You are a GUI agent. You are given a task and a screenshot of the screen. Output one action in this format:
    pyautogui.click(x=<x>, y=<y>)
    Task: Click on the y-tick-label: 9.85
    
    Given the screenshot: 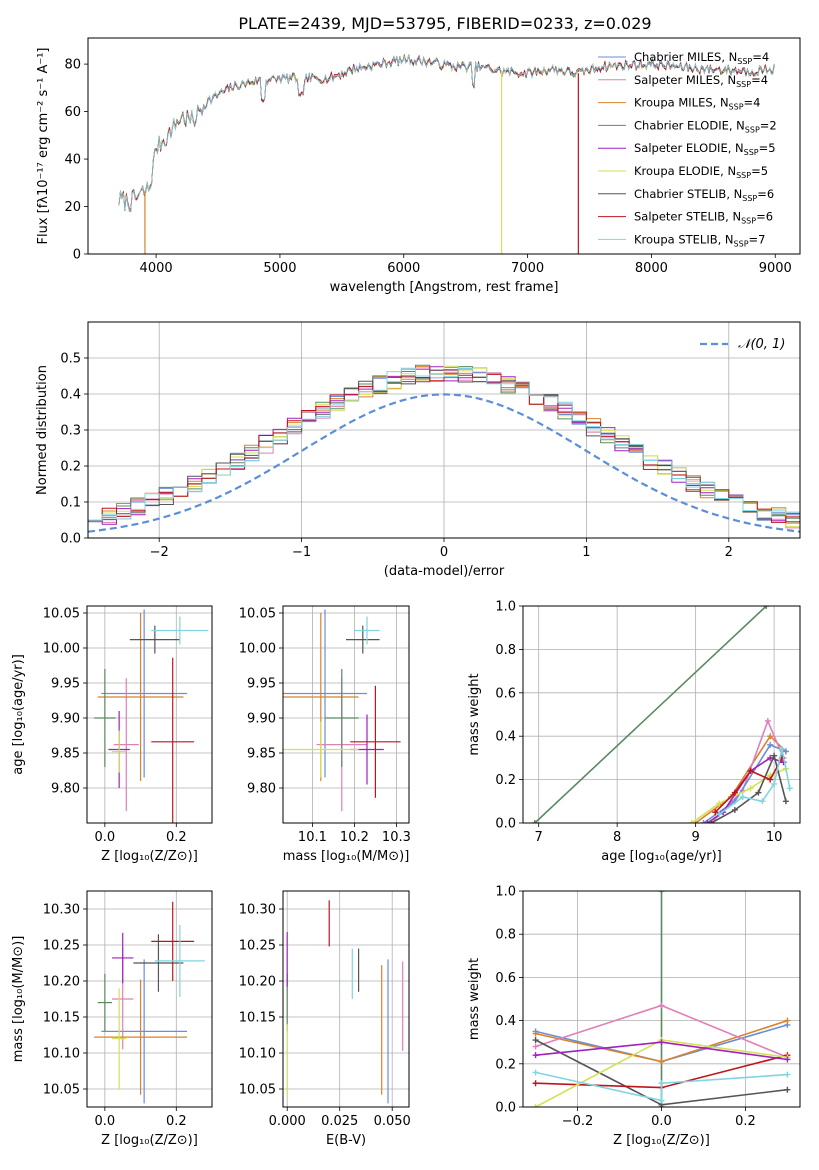 What is the action you would take?
    pyautogui.click(x=261, y=754)
    